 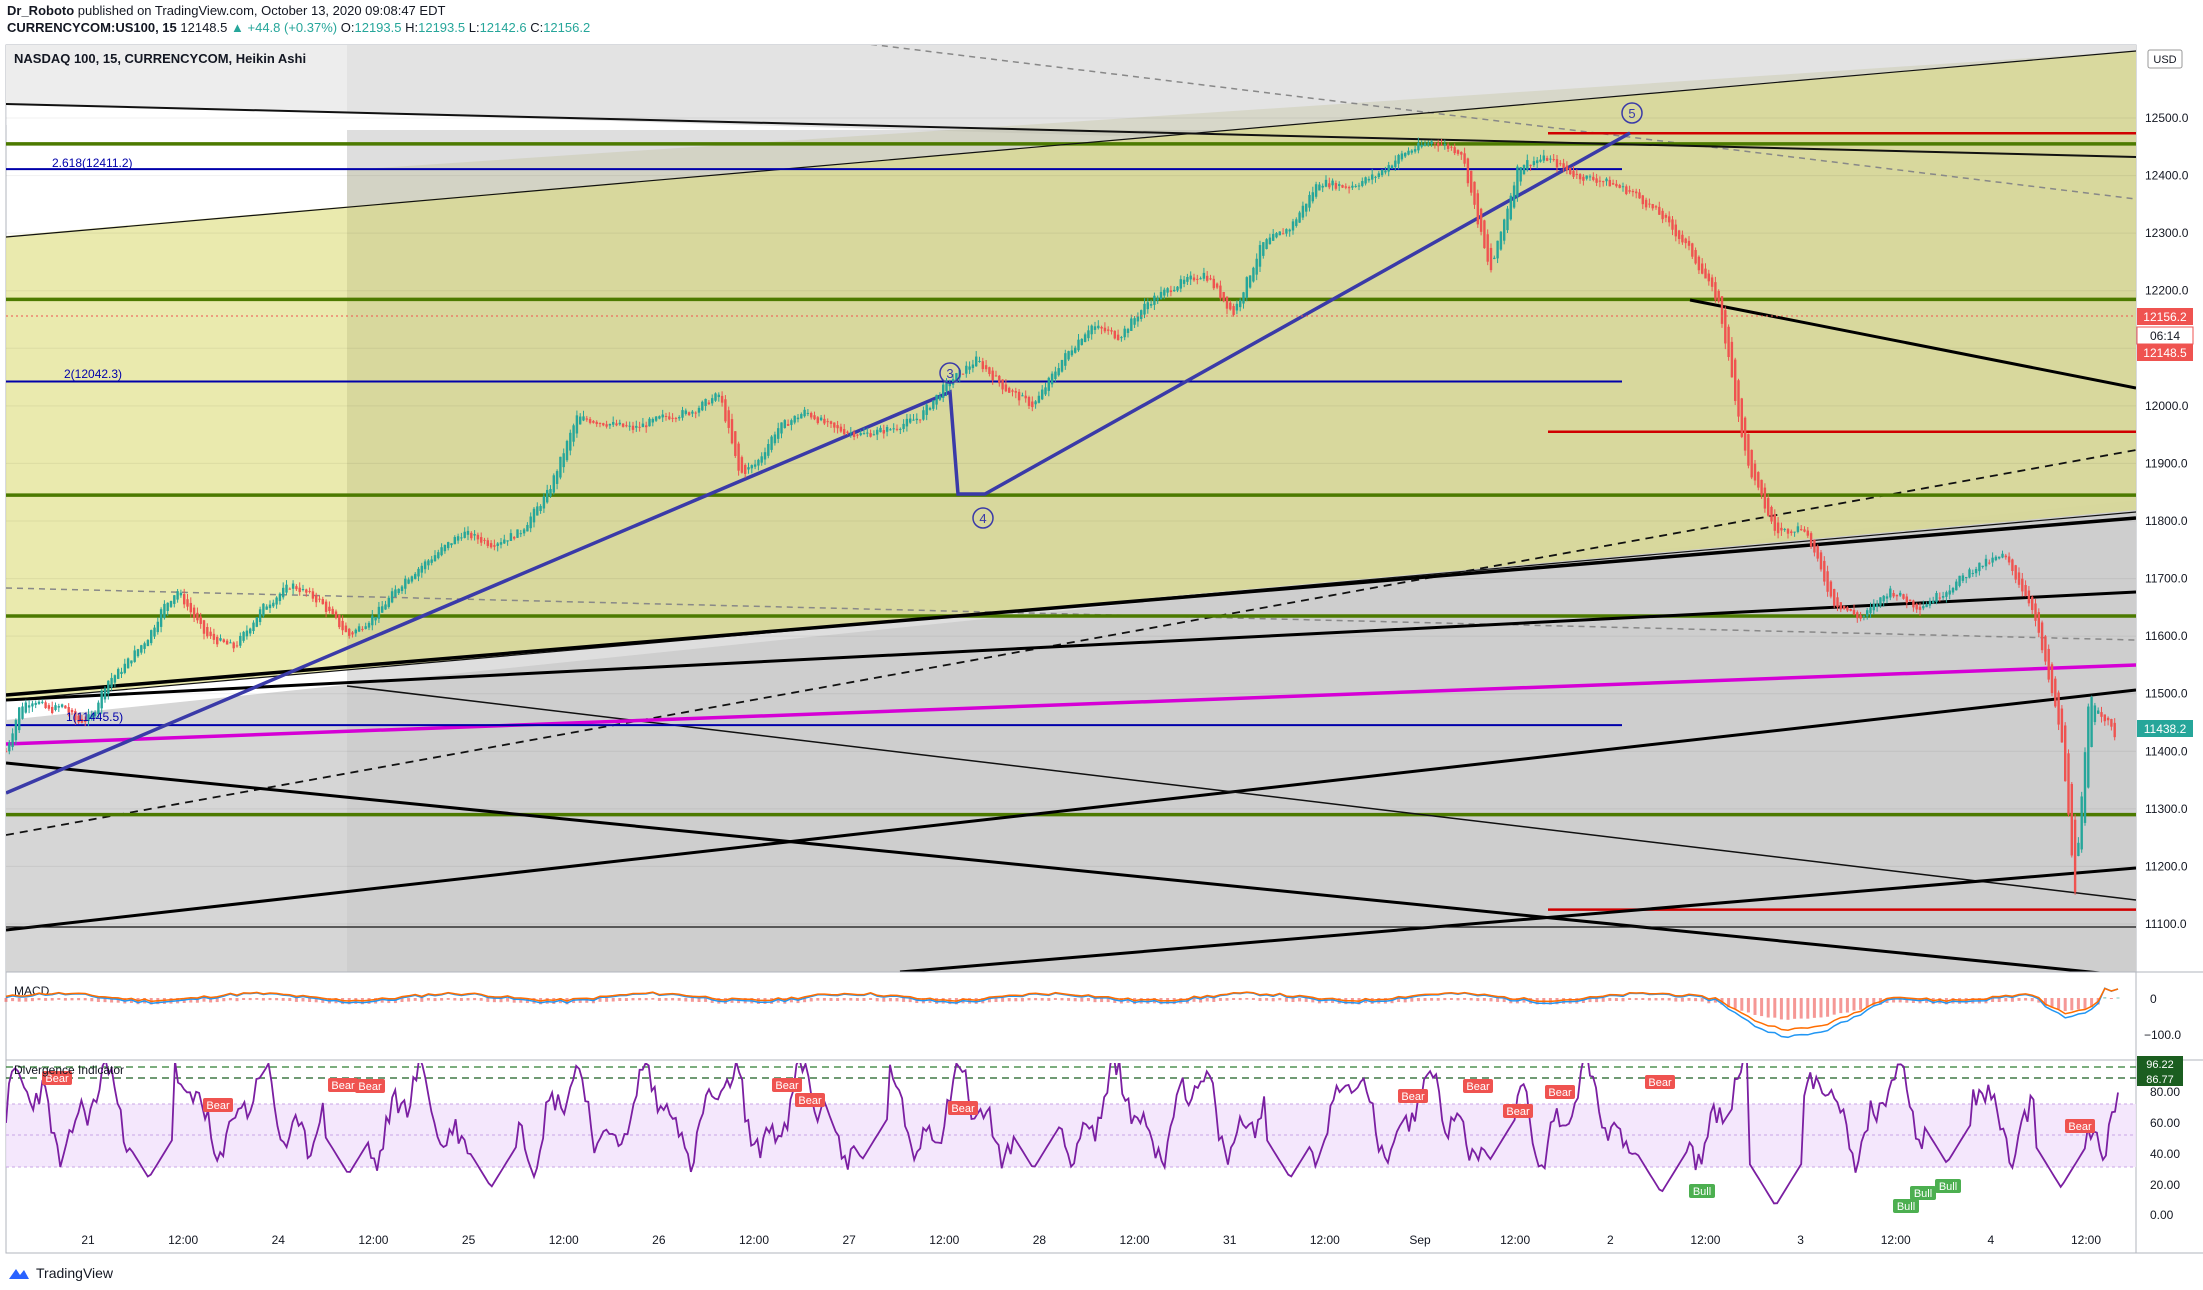 I want to click on y-tick-label: 11900.0, so click(x=2166, y=463).